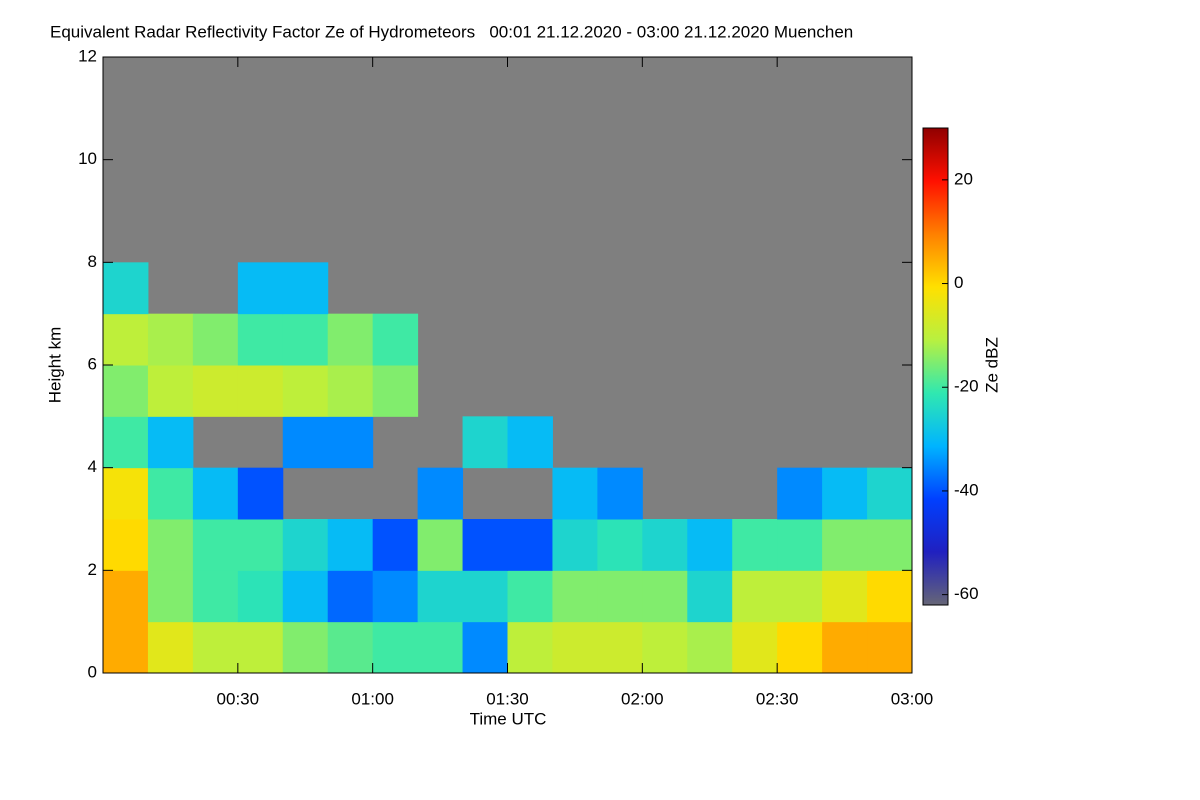 The width and height of the screenshot is (1200, 800). What do you see at coordinates (92, 261) in the screenshot?
I see `y-tick-label: 8` at bounding box center [92, 261].